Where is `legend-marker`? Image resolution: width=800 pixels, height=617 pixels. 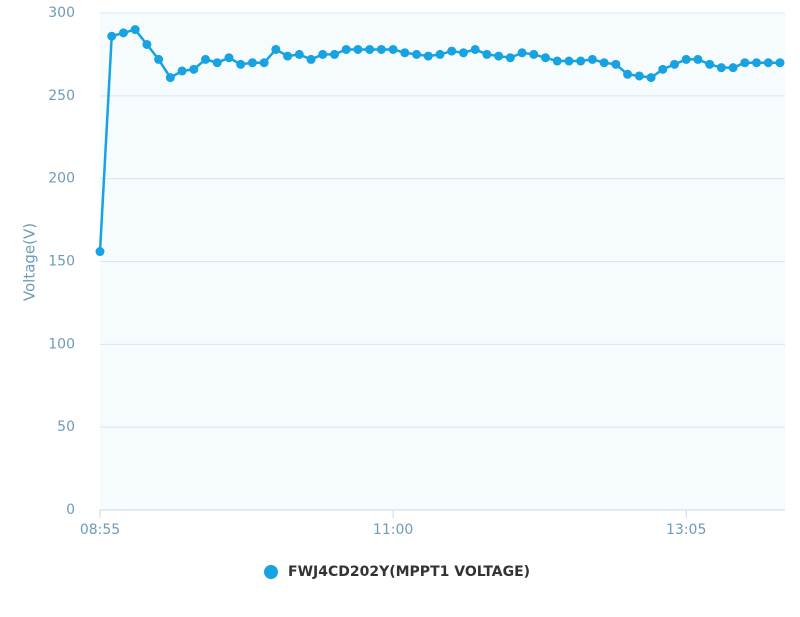 legend-marker is located at coordinates (271, 572).